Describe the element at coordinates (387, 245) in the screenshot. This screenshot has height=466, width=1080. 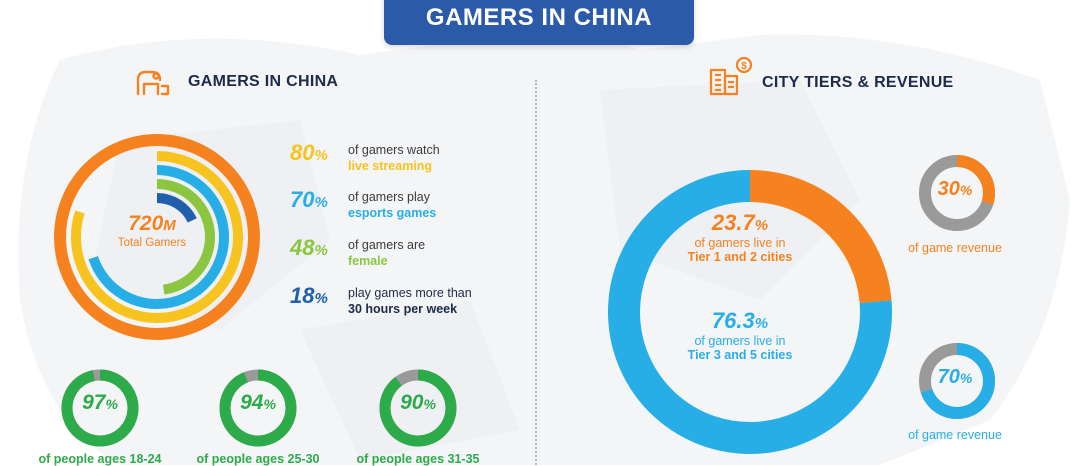
I see `stat-line: of gamers are` at that location.